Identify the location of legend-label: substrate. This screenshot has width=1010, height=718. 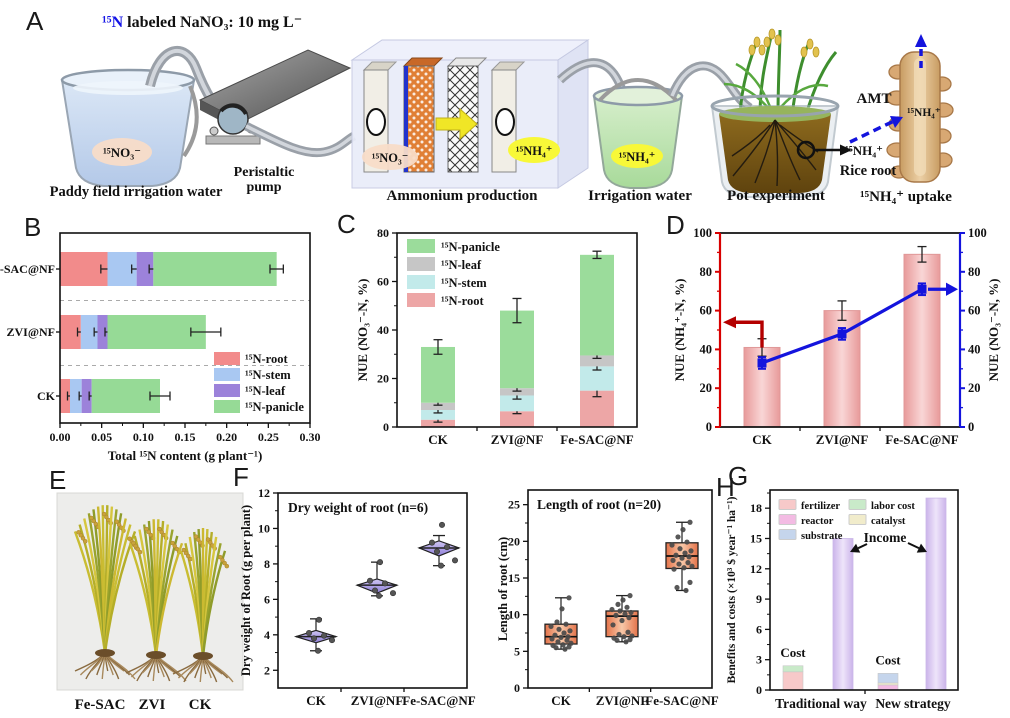
(822, 536).